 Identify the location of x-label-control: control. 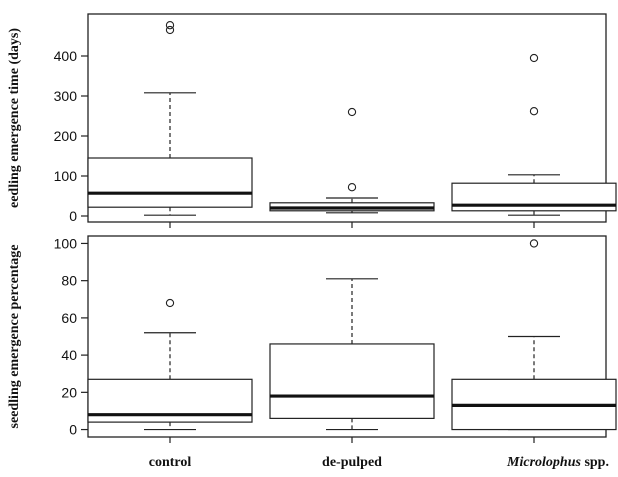
(170, 462).